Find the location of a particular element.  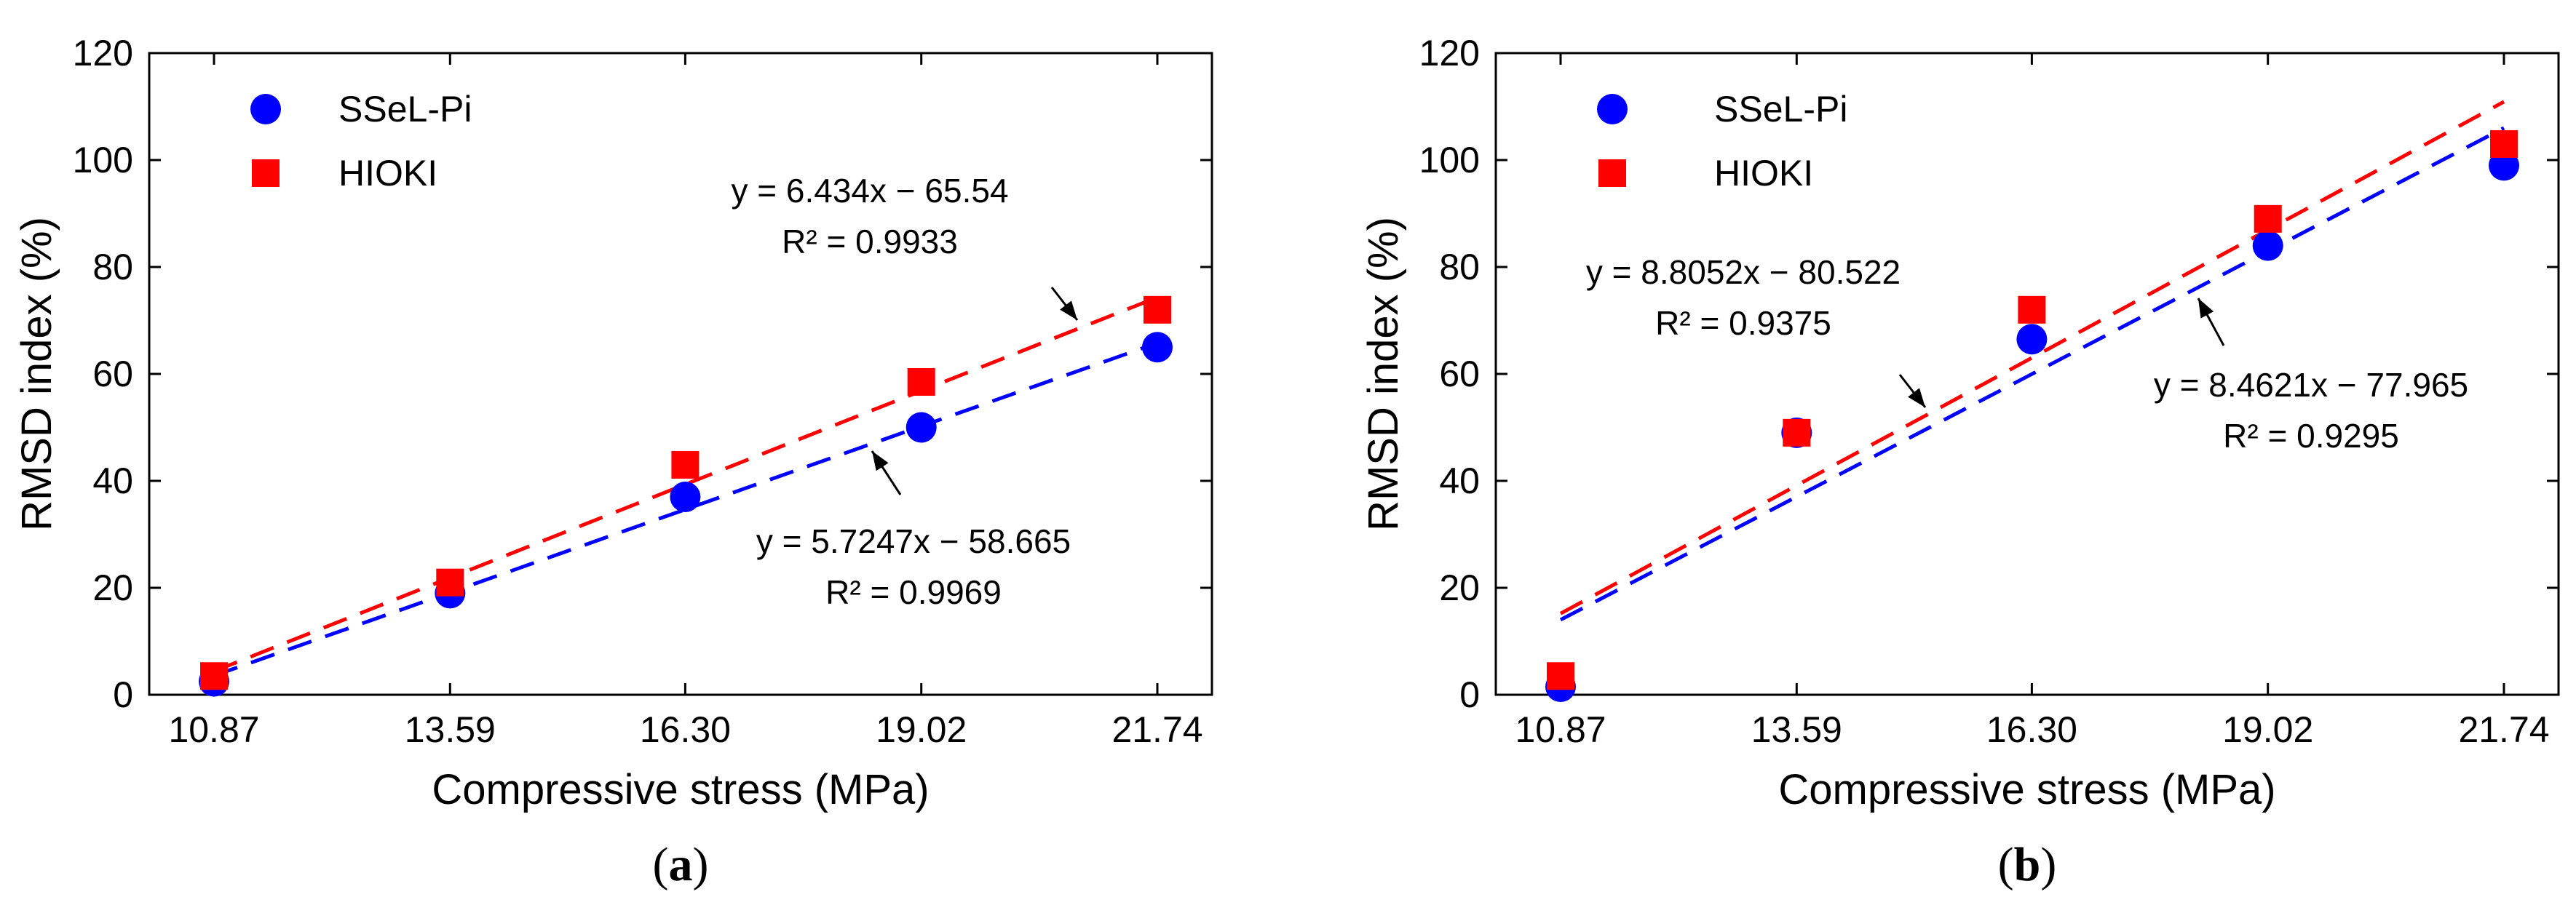

panel-label: (a) is located at coordinates (681, 864).